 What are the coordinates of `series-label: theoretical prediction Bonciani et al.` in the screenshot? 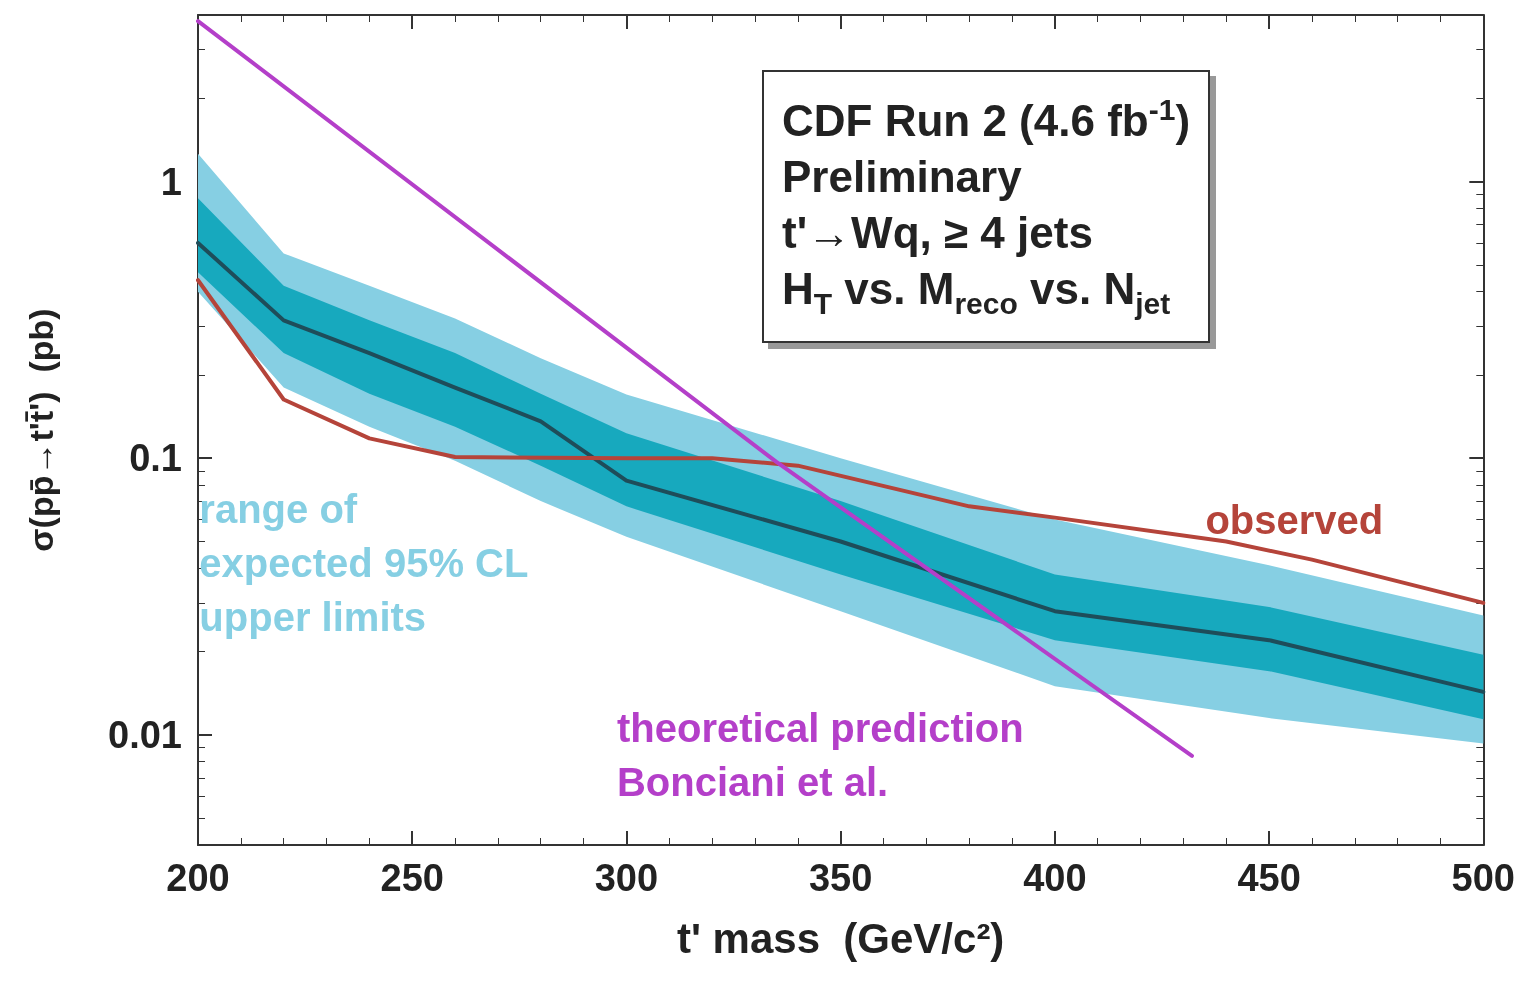 It's located at (820, 754).